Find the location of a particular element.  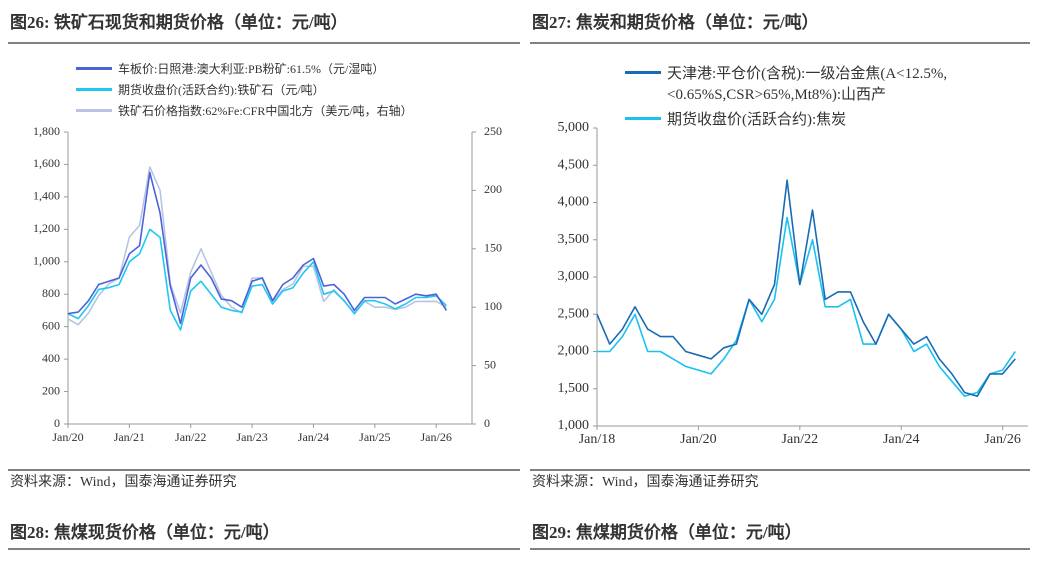

y2-tick-label: 50 is located at coordinates (490, 364).